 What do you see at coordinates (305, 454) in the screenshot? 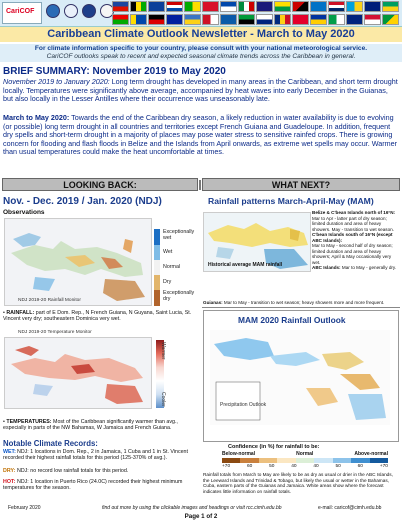
I see `outlook-categories: Below-normal Normal Above-normal` at bounding box center [305, 454].